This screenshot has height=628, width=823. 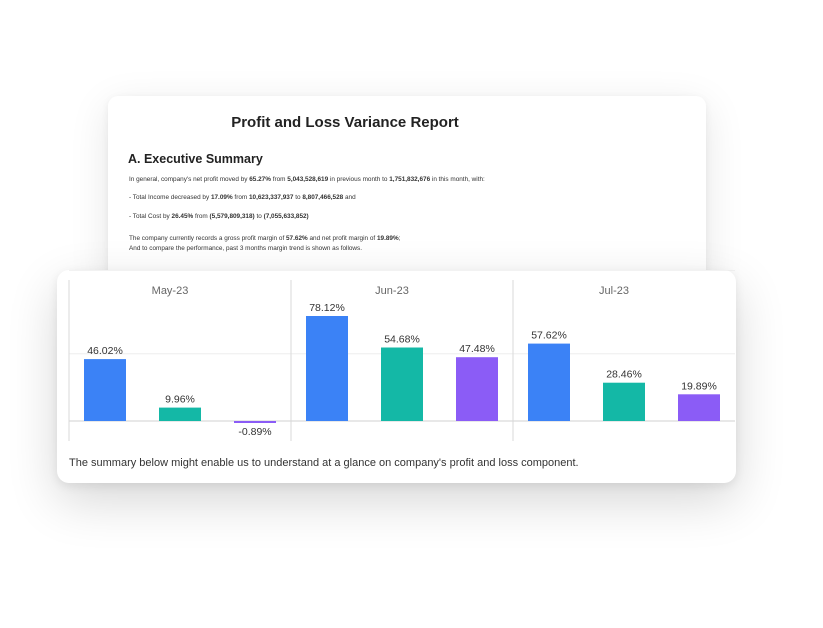 I want to click on highlight-value: 1,751,832,676, so click(x=410, y=179).